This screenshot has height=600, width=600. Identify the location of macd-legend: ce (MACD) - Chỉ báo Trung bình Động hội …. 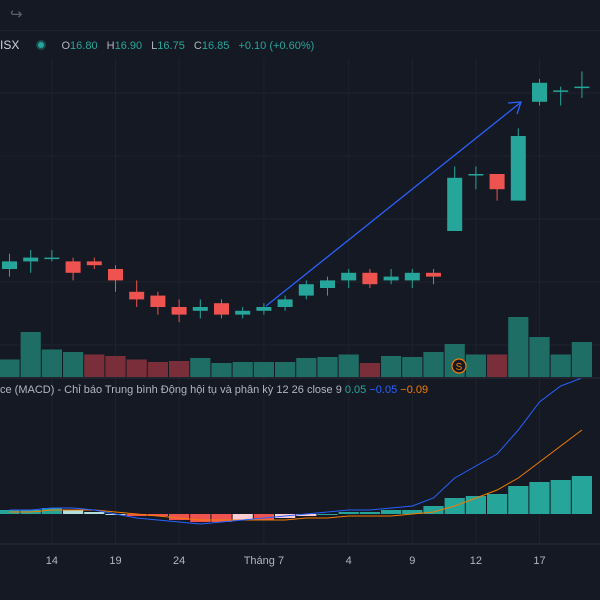
(214, 390).